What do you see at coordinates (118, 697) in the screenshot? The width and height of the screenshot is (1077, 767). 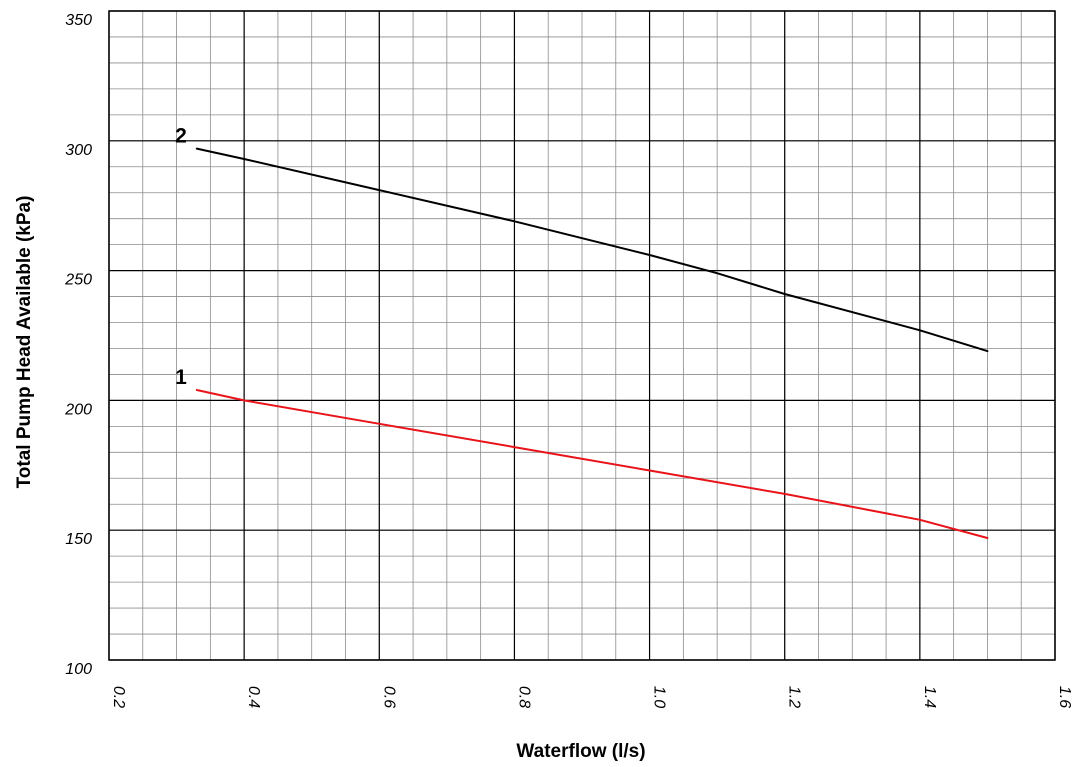 I see `x-tick-label: 0.2` at bounding box center [118, 697].